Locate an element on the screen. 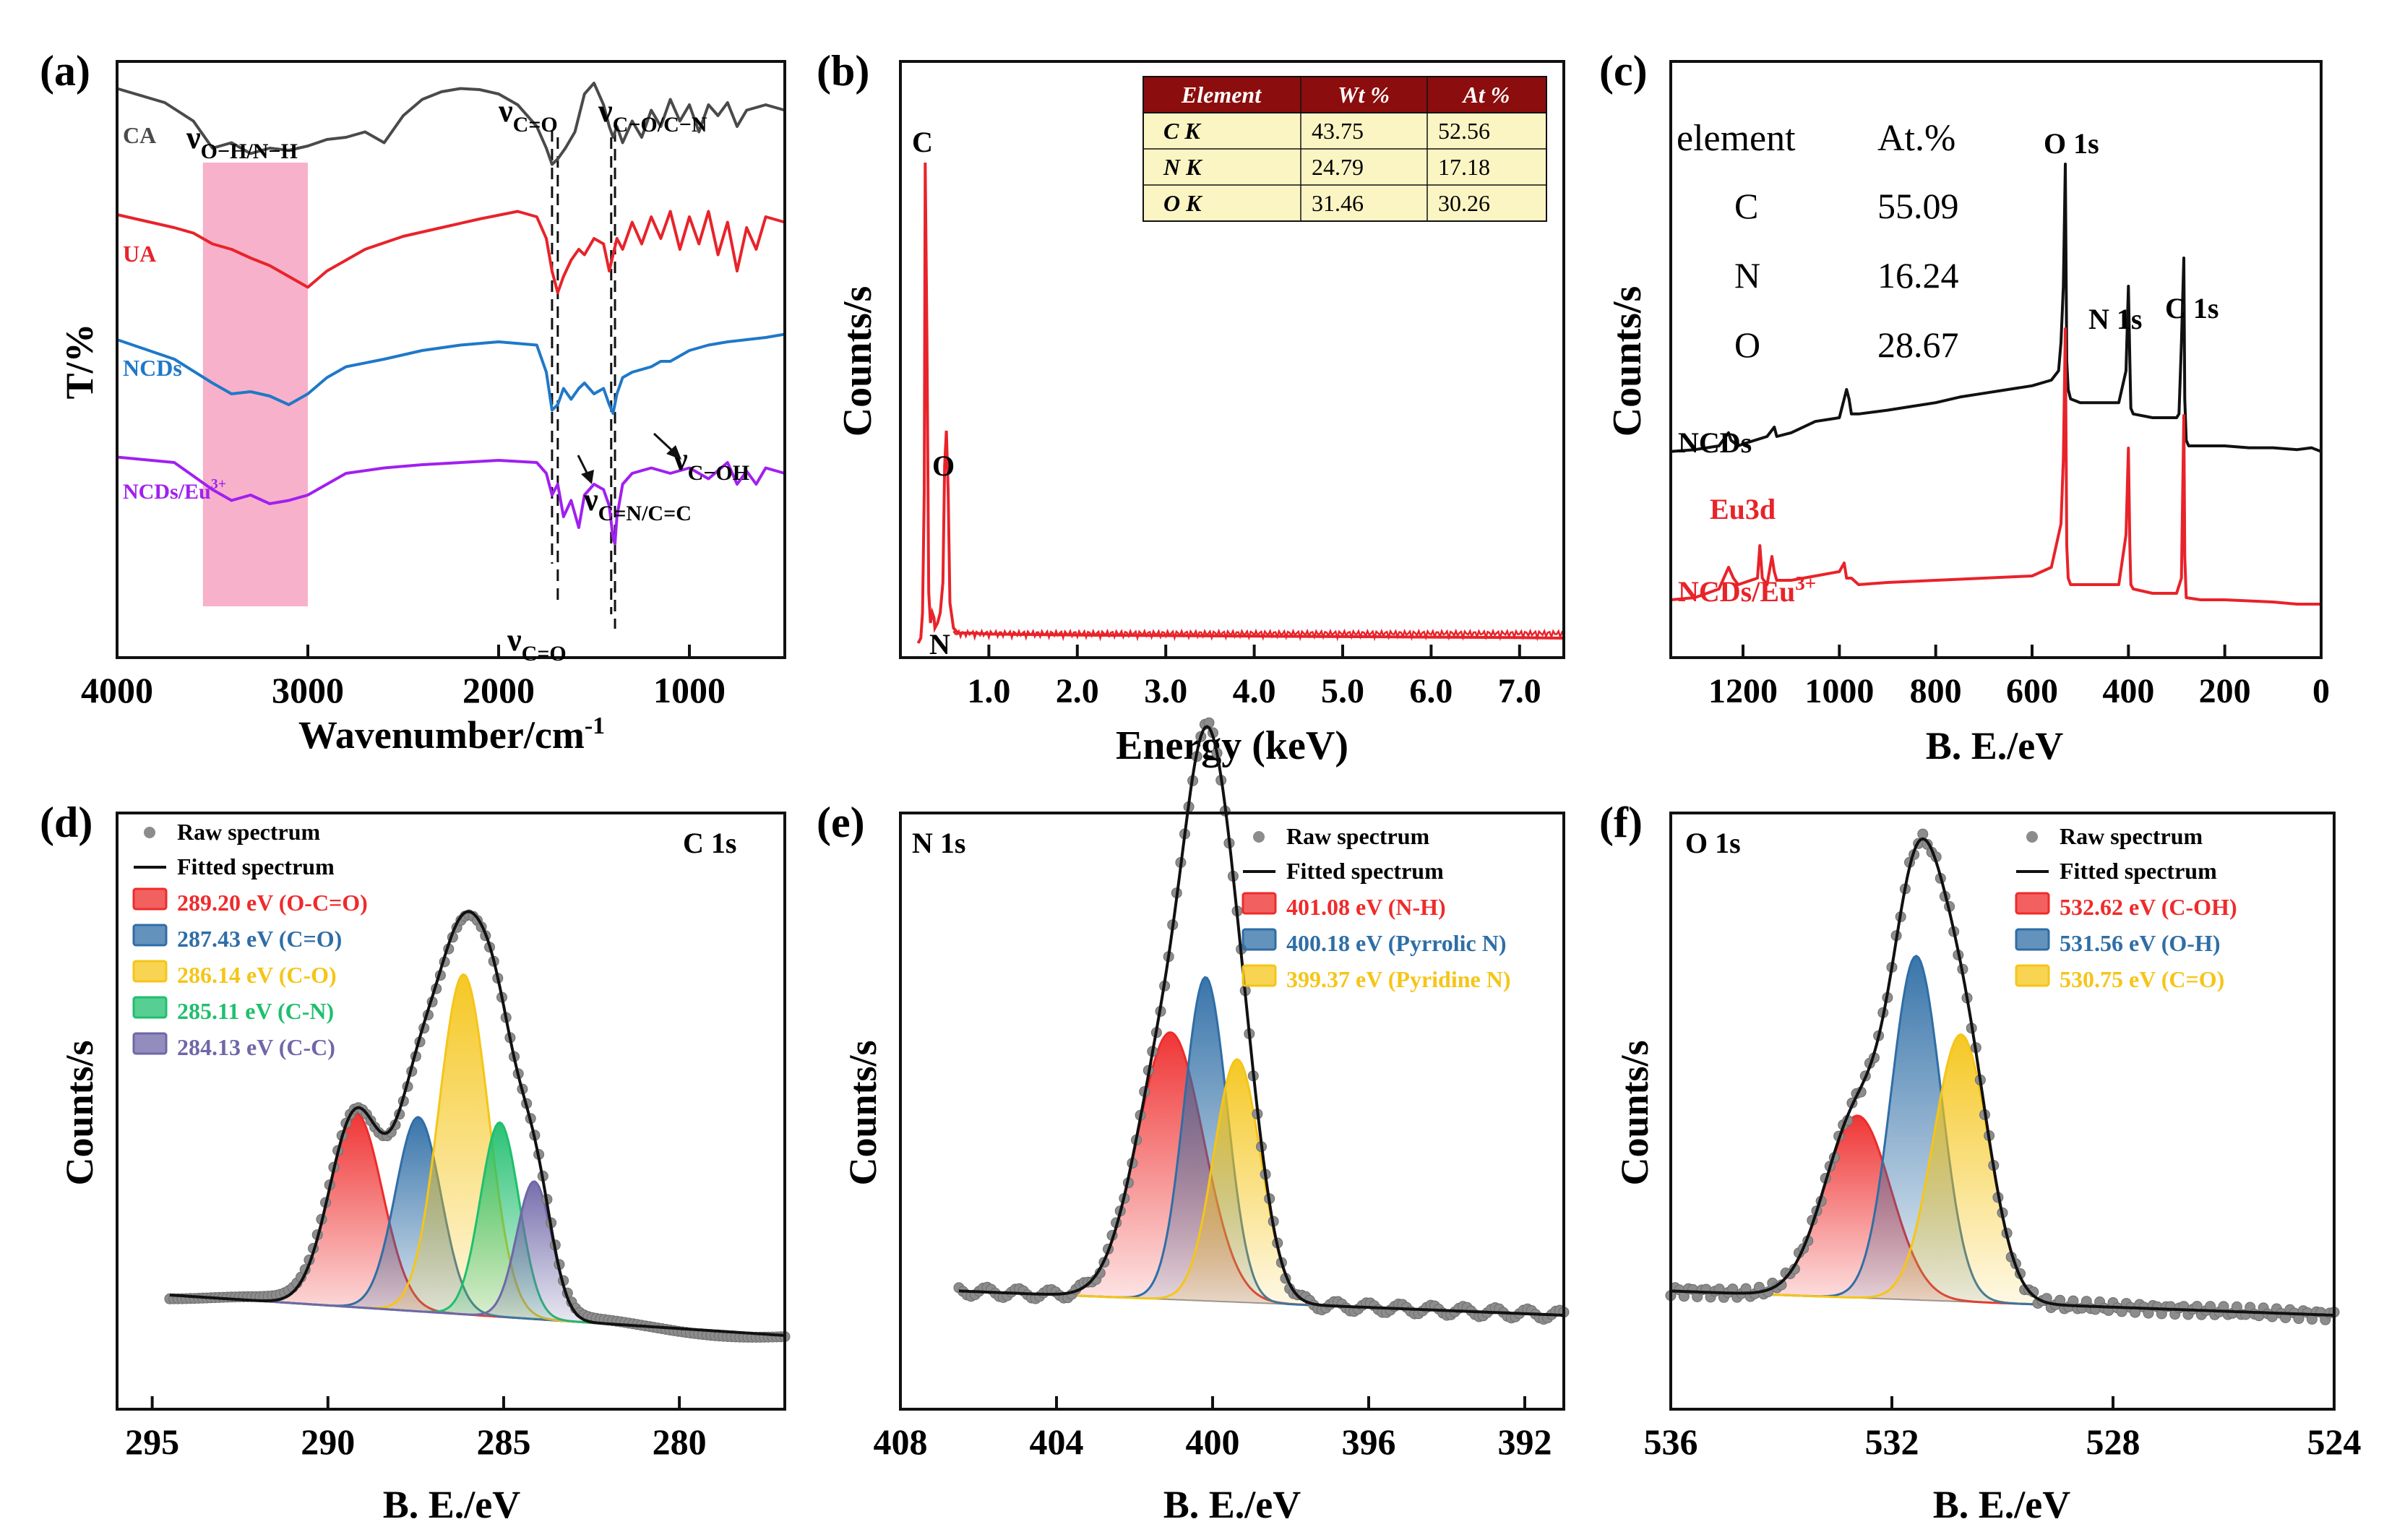  legend-component-label: 532.62 eV (C-OH) is located at coordinates (2148, 907).